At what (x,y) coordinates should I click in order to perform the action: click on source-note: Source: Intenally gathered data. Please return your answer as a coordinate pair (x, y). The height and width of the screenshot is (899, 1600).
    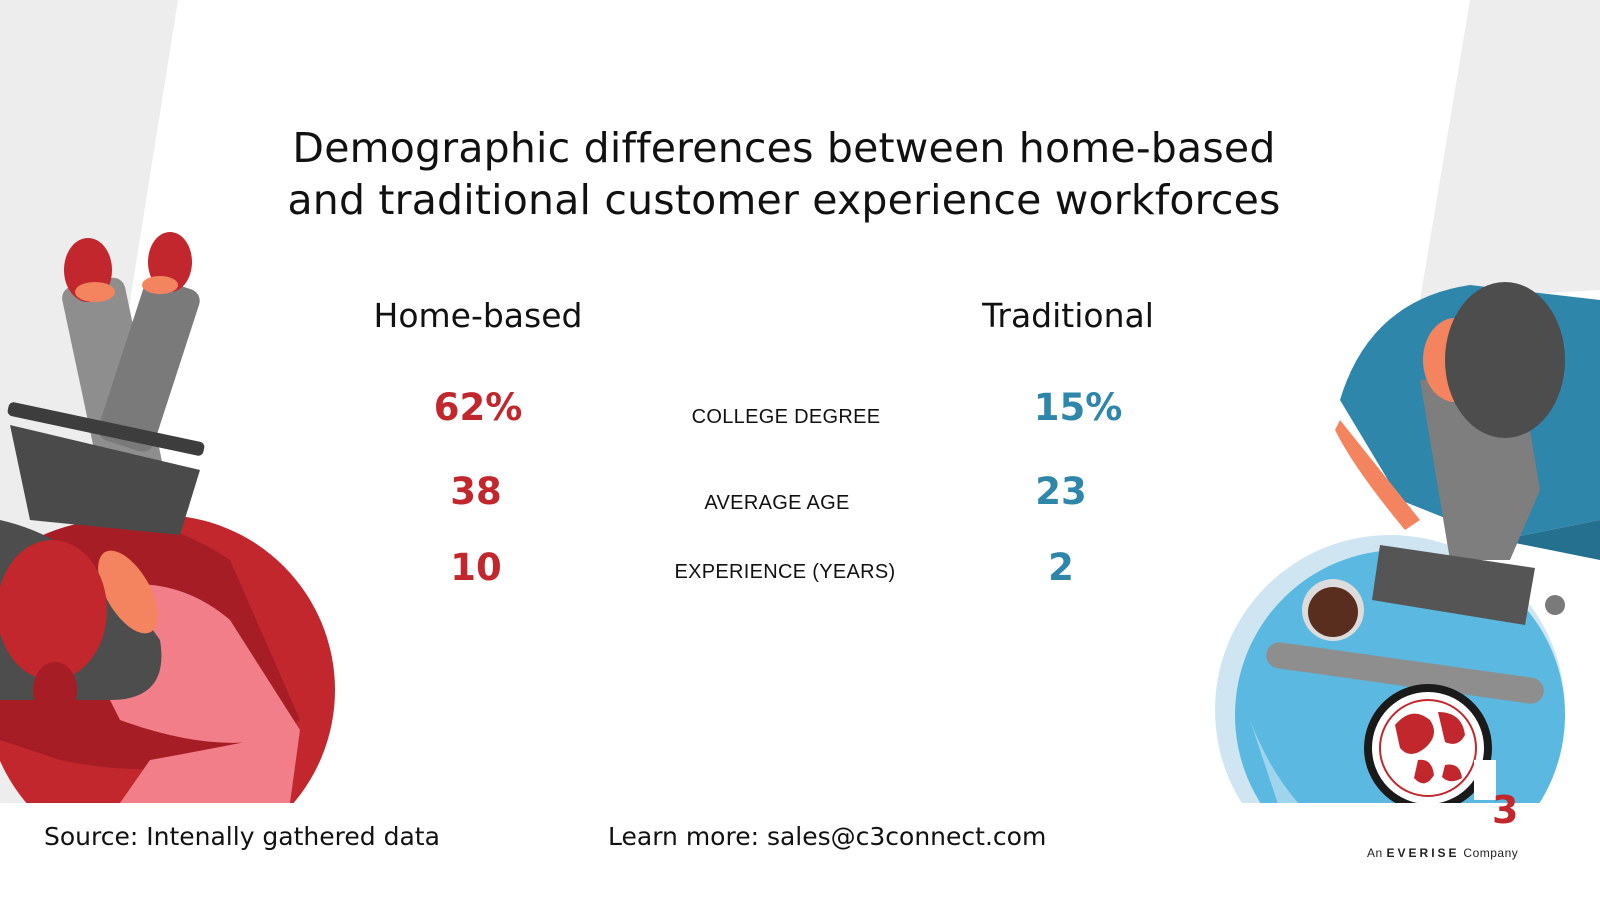
    Looking at the image, I should click on (242, 836).